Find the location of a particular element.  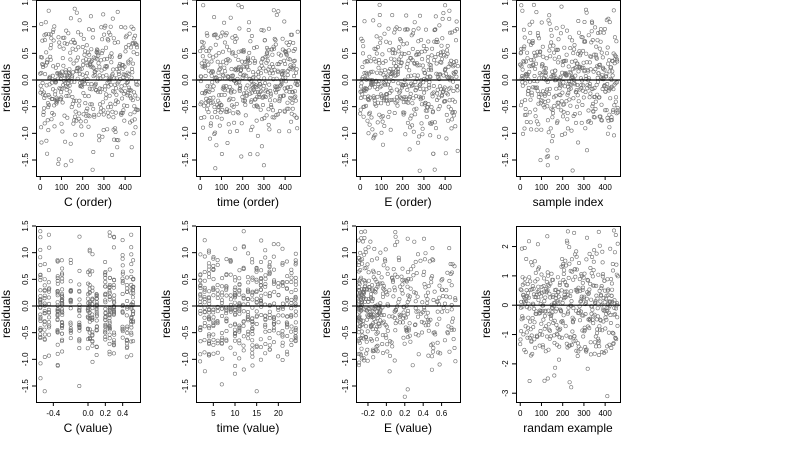

y-tick-label: 1.5 is located at coordinates (25, 3).